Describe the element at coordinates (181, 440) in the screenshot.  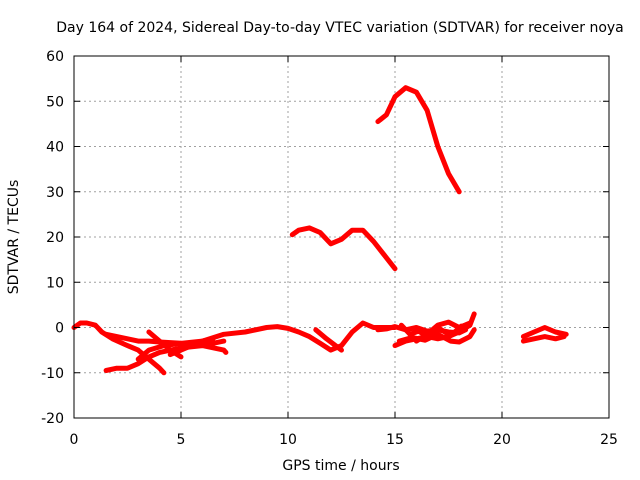
I see `x-tick-label: 5` at that location.